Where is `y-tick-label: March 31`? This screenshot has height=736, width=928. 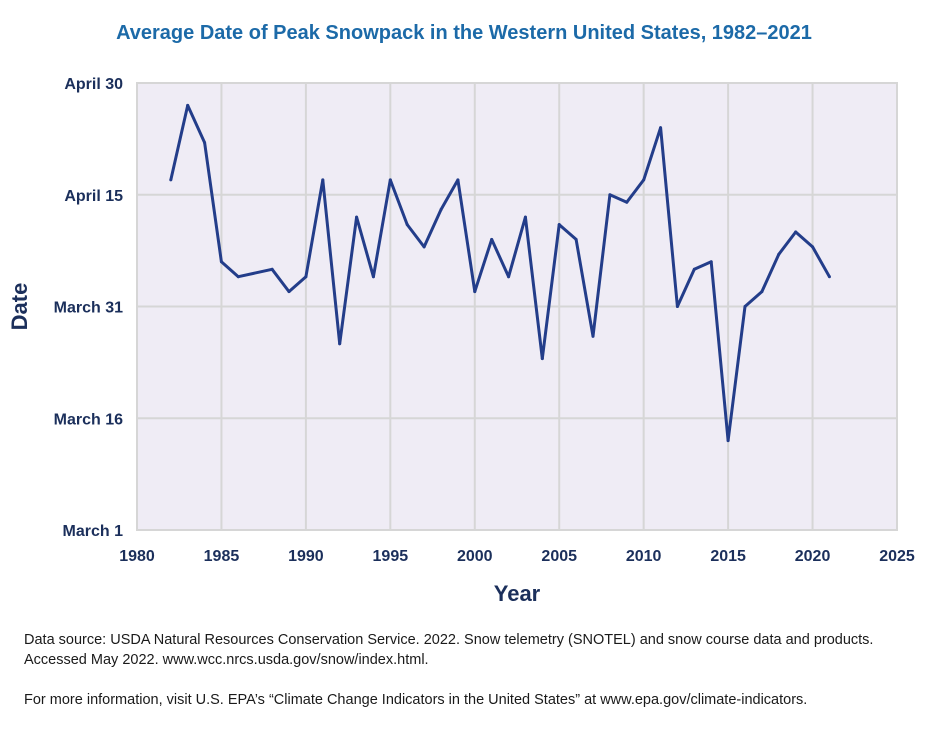 y-tick-label: March 31 is located at coordinates (88, 308).